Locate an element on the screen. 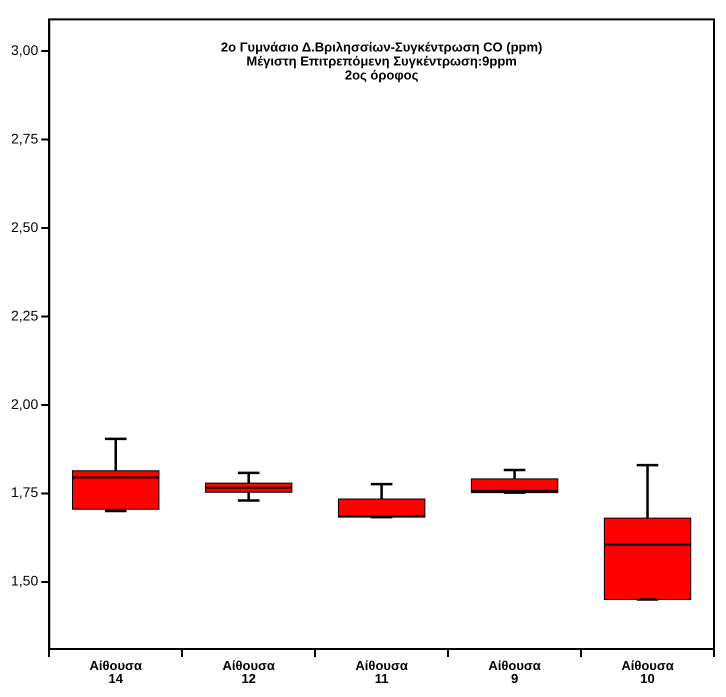 The width and height of the screenshot is (726, 697). x-tick-label: Αίθουσα 14 is located at coordinates (116, 672).